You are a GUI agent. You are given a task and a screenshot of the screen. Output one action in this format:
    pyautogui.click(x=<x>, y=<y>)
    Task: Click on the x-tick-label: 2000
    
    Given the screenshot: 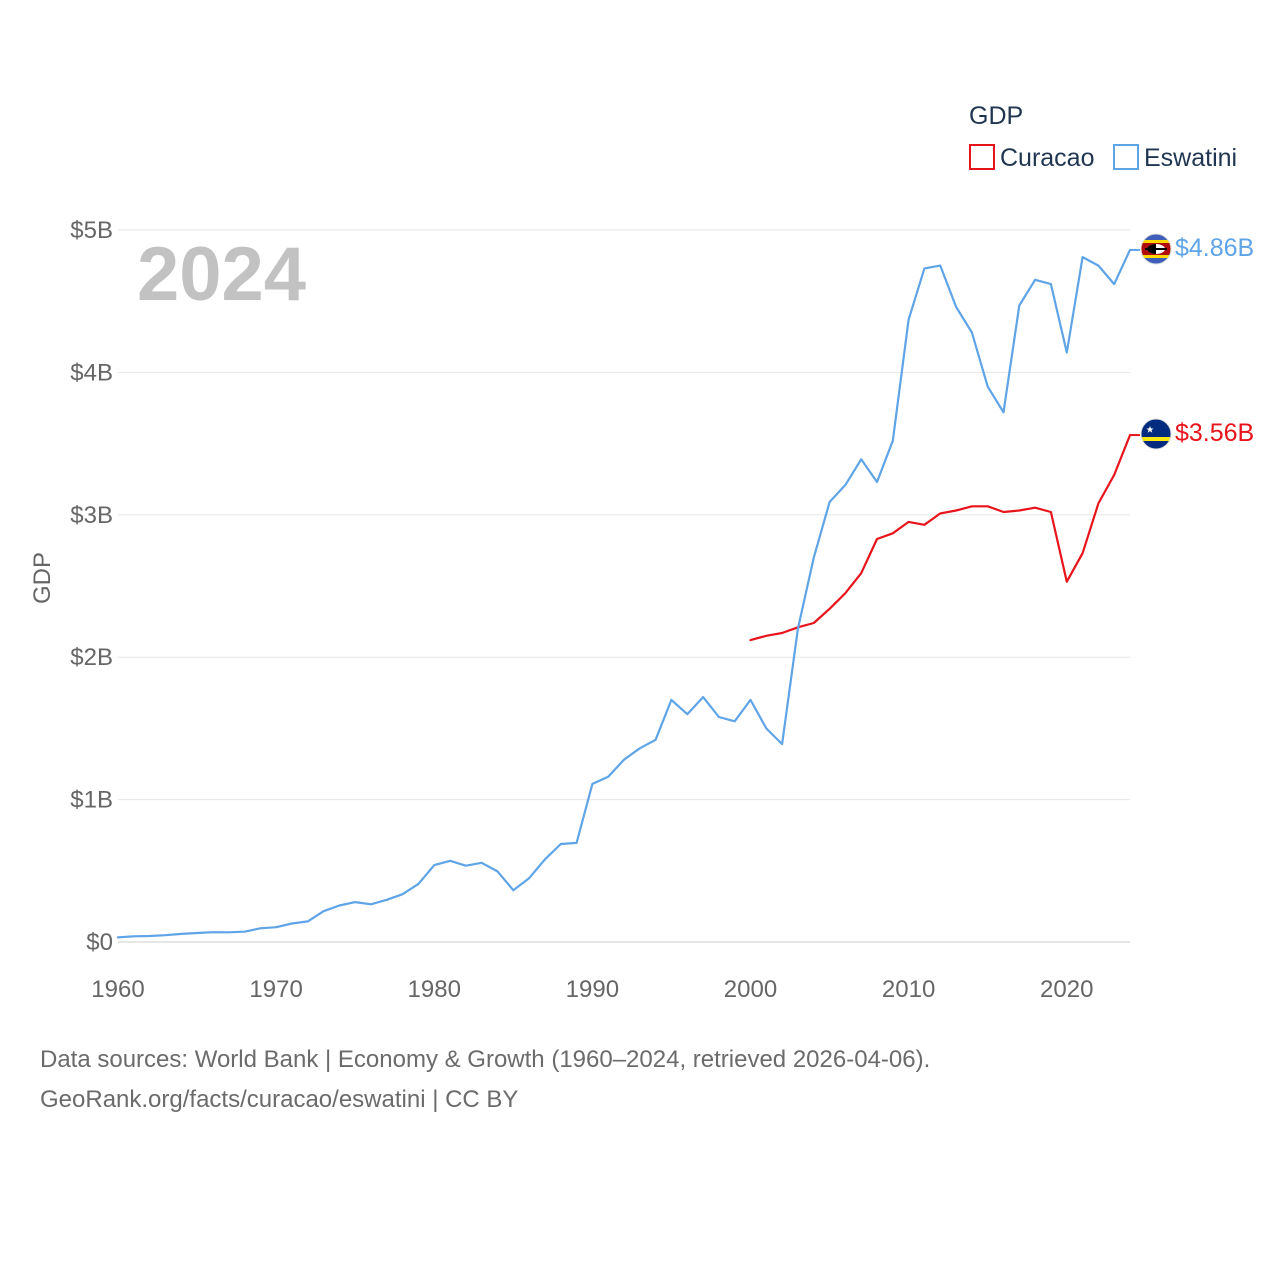 What is the action you would take?
    pyautogui.click(x=750, y=989)
    